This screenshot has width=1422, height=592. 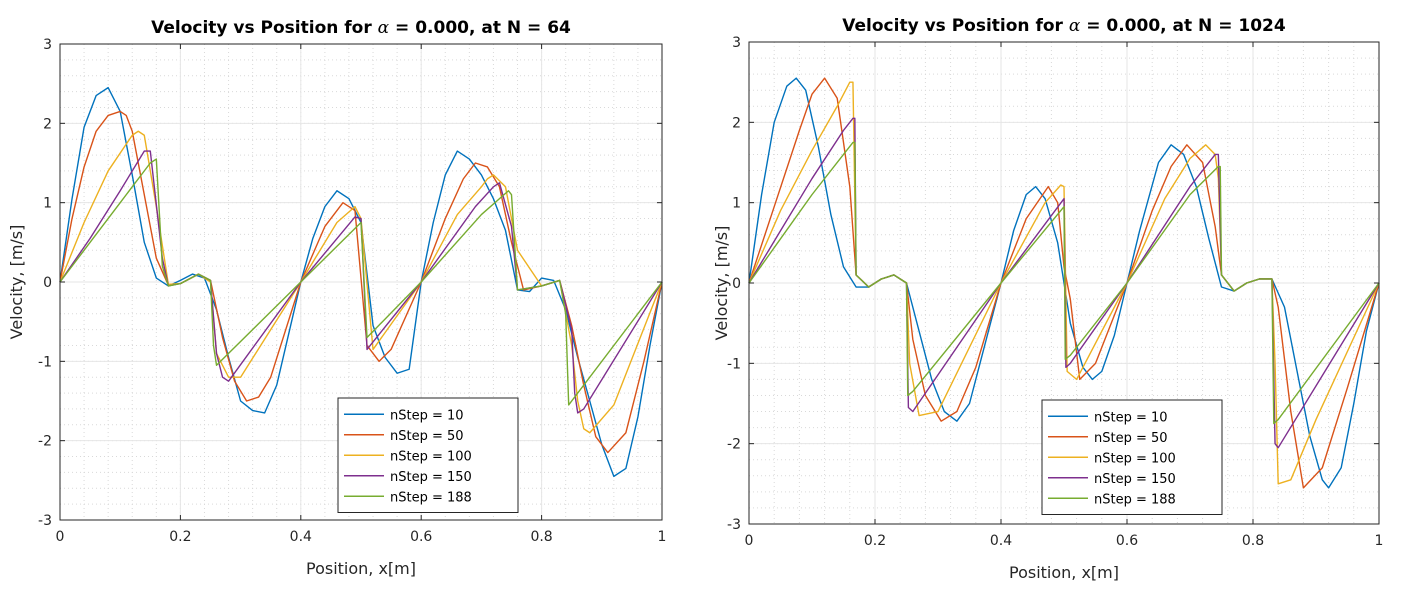 I want to click on title-suffix: = 0.000, at N = 1024, so click(x=1183, y=26).